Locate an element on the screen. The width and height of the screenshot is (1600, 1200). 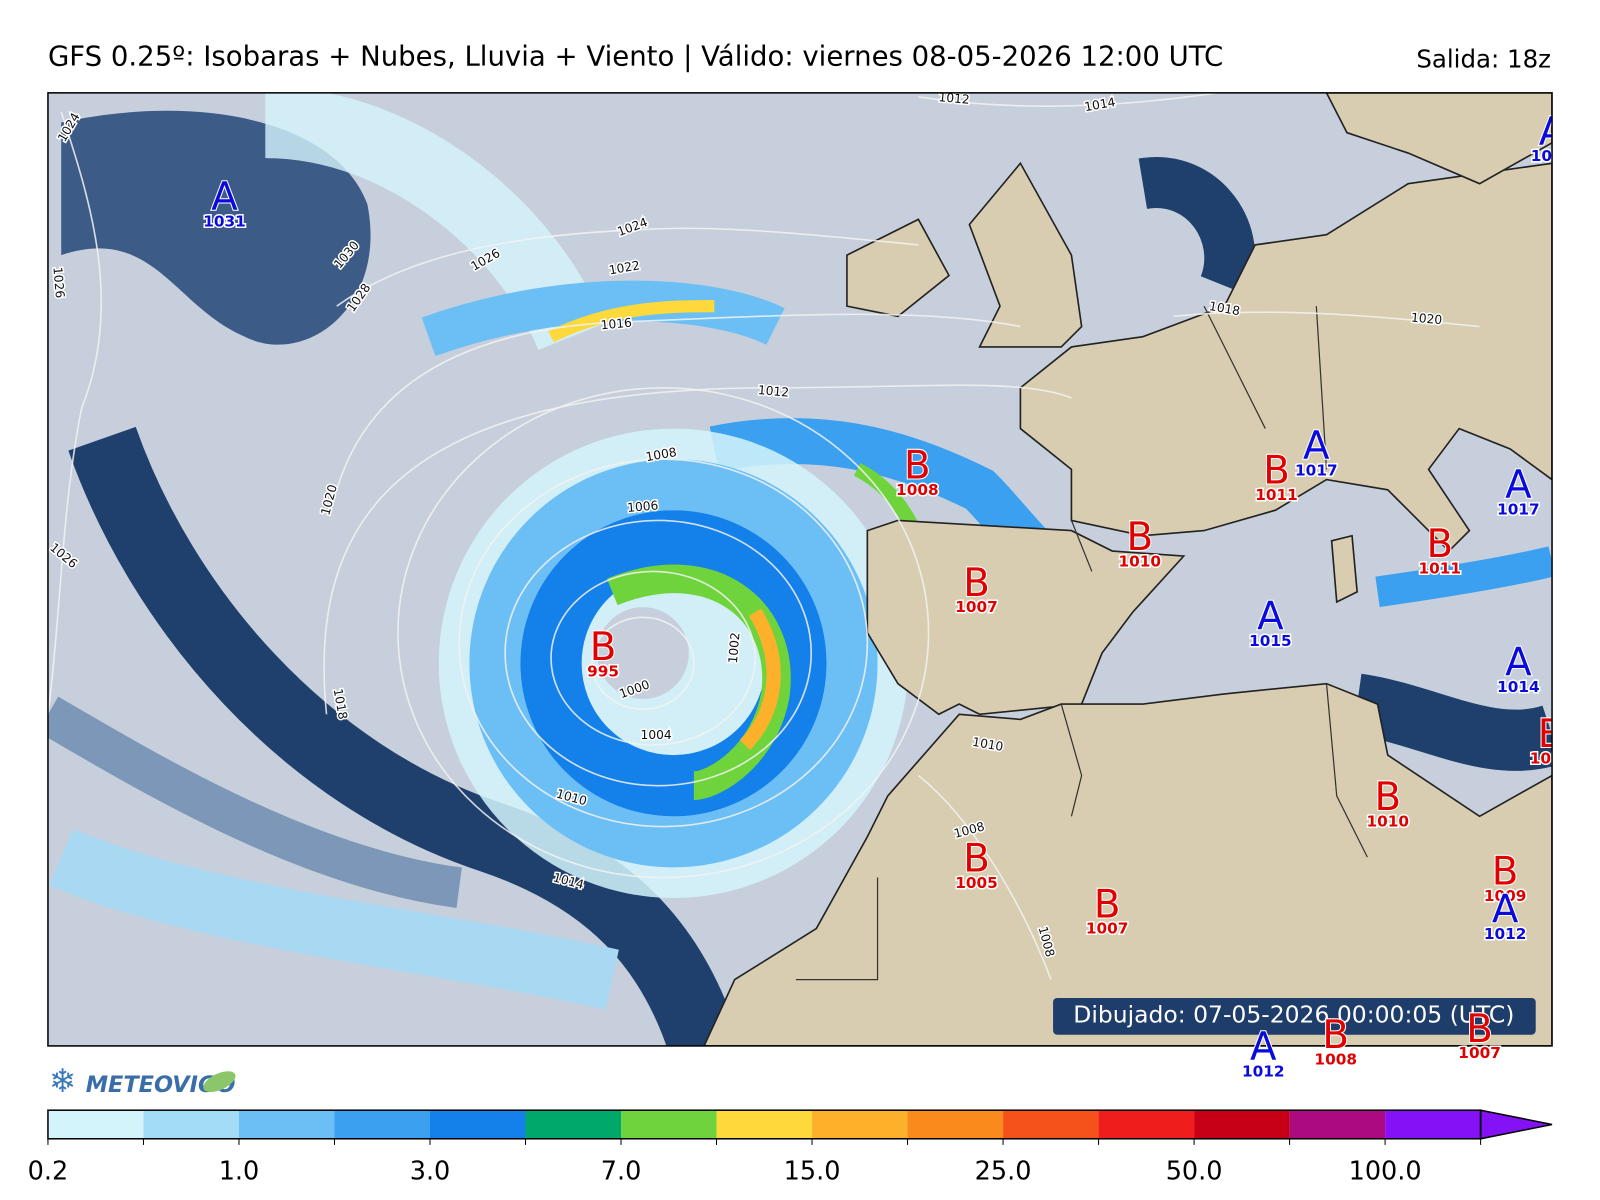
isobar-label: 1004 is located at coordinates (656, 735).